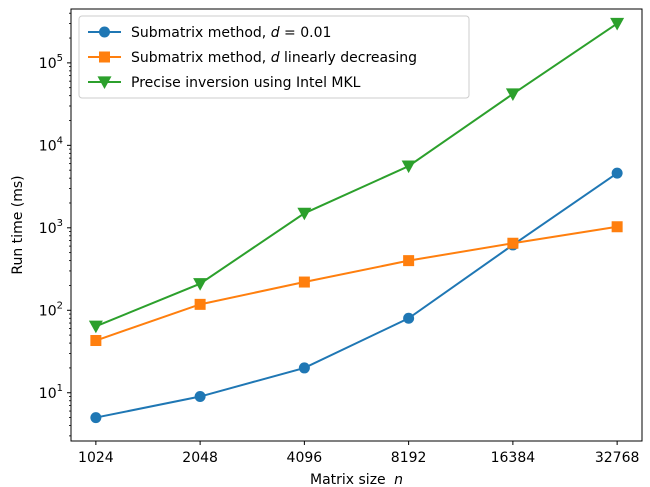 The width and height of the screenshot is (650, 487). What do you see at coordinates (231, 33) in the screenshot?
I see `legend-label: Submatrix method, d = 0.01` at bounding box center [231, 33].